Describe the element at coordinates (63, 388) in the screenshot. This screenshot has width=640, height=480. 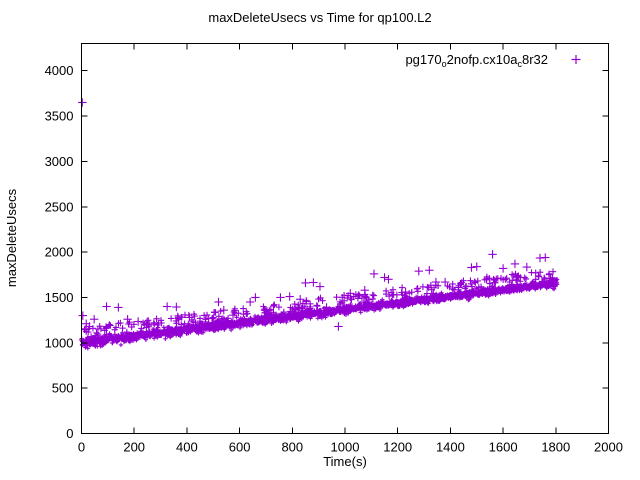
I see `y-tick-label: 500` at that location.